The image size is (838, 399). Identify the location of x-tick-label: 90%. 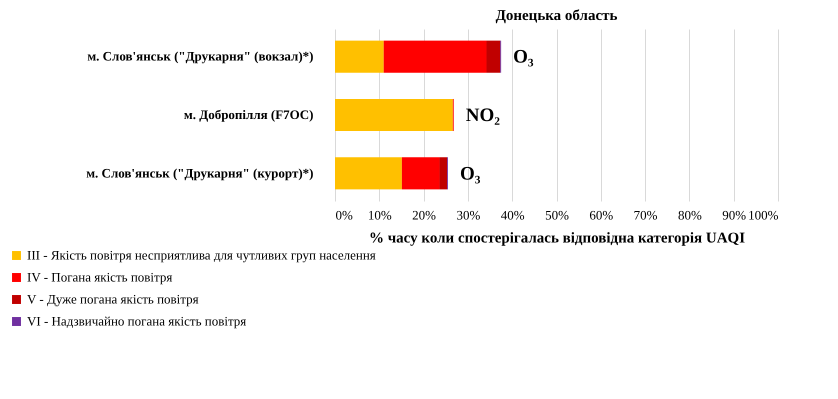
(734, 215).